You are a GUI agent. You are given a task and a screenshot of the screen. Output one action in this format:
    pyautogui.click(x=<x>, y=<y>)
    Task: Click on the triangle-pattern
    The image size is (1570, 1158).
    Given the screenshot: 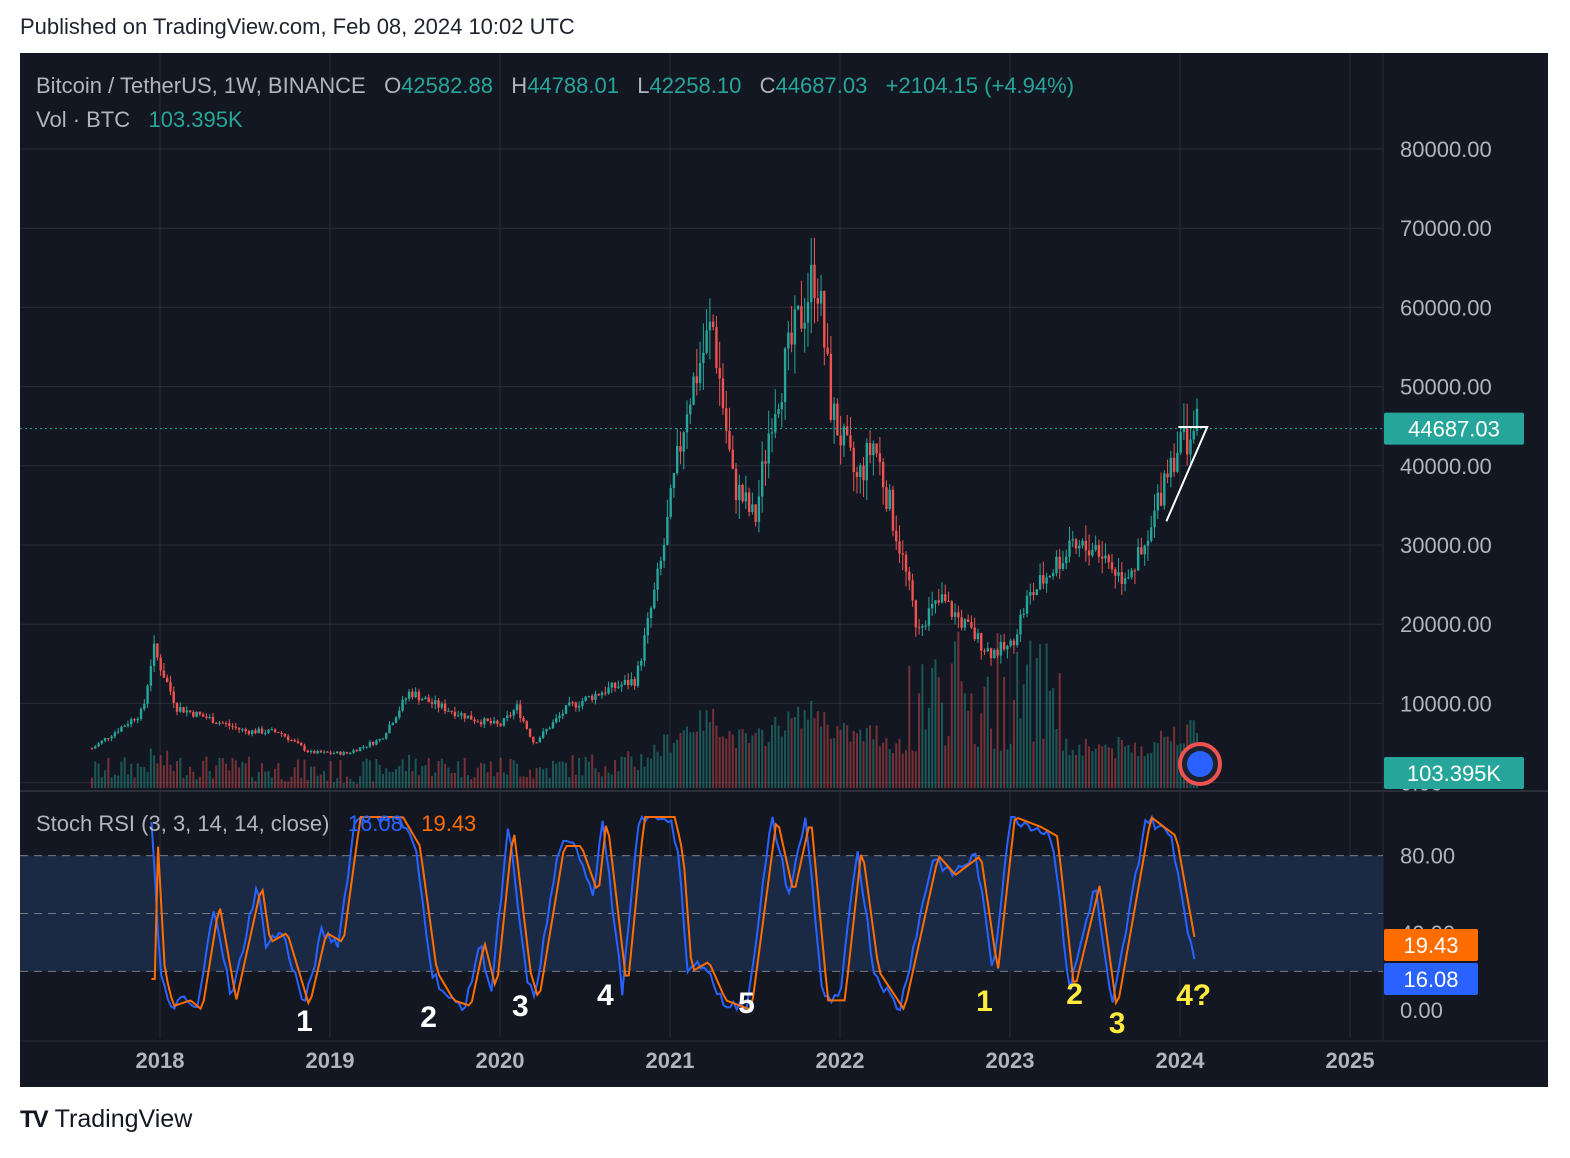 What is the action you would take?
    pyautogui.click(x=1187, y=473)
    